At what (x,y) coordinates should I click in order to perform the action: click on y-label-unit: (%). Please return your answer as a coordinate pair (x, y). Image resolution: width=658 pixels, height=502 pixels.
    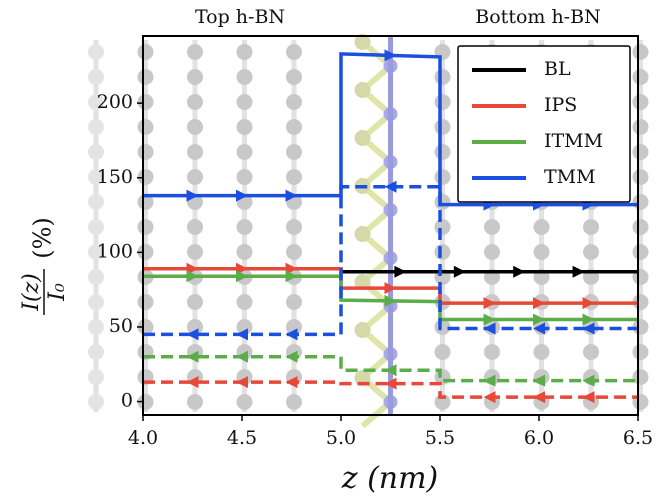
    Looking at the image, I should click on (43, 238).